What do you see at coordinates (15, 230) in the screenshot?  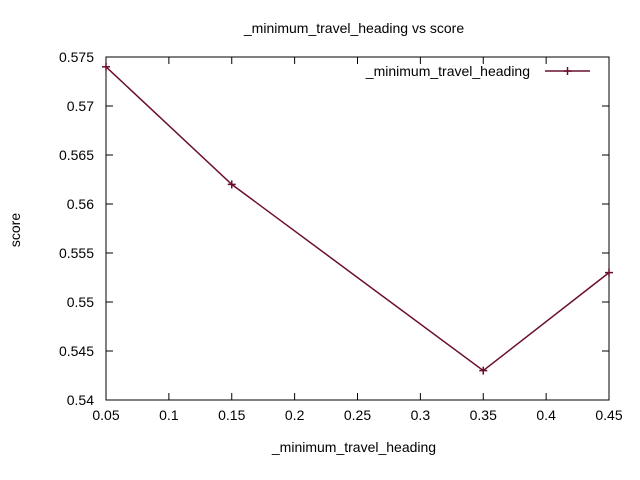 I see `y-axis-label: score` at bounding box center [15, 230].